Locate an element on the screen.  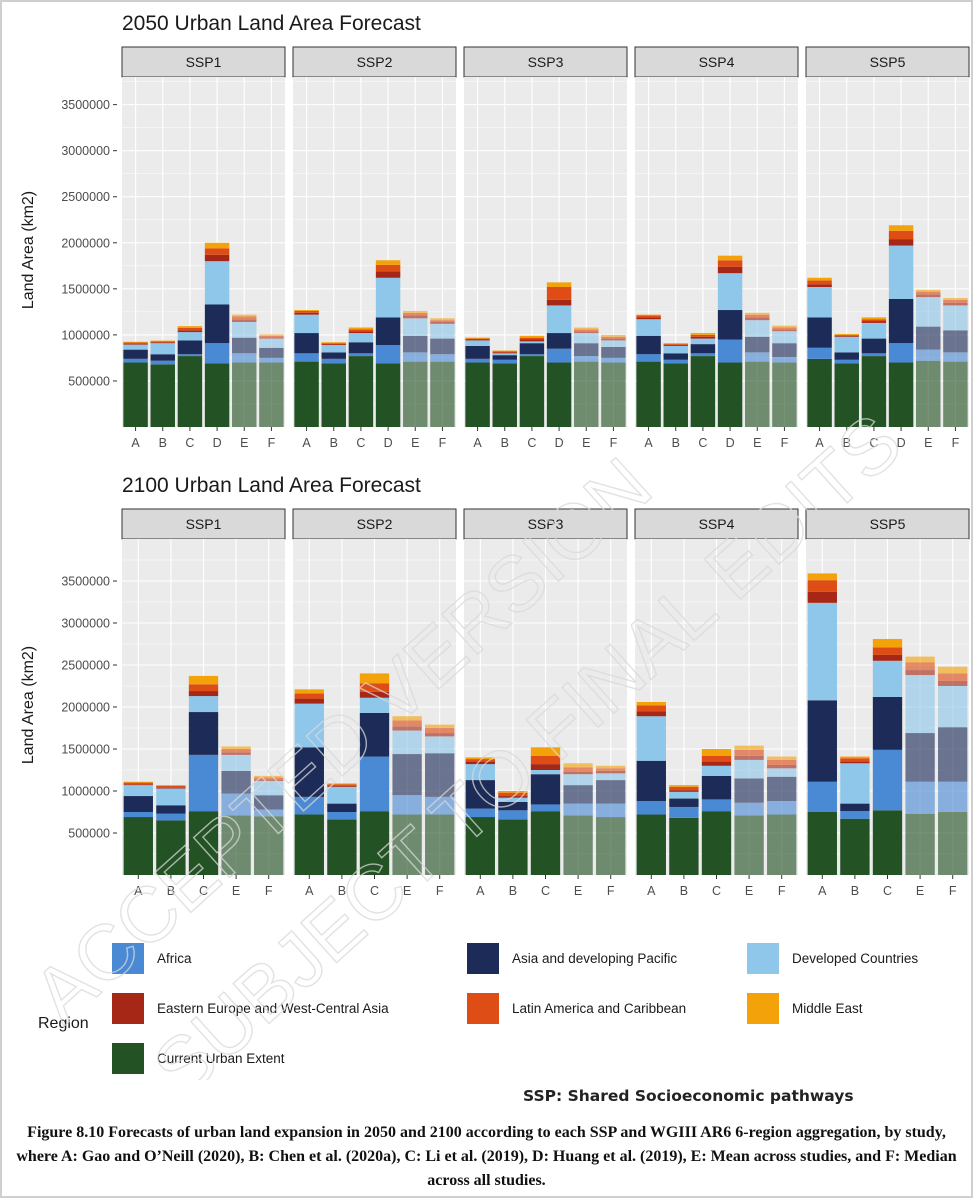
legend-label: Eastern Europe and West-Central Asia is located at coordinates (273, 1008).